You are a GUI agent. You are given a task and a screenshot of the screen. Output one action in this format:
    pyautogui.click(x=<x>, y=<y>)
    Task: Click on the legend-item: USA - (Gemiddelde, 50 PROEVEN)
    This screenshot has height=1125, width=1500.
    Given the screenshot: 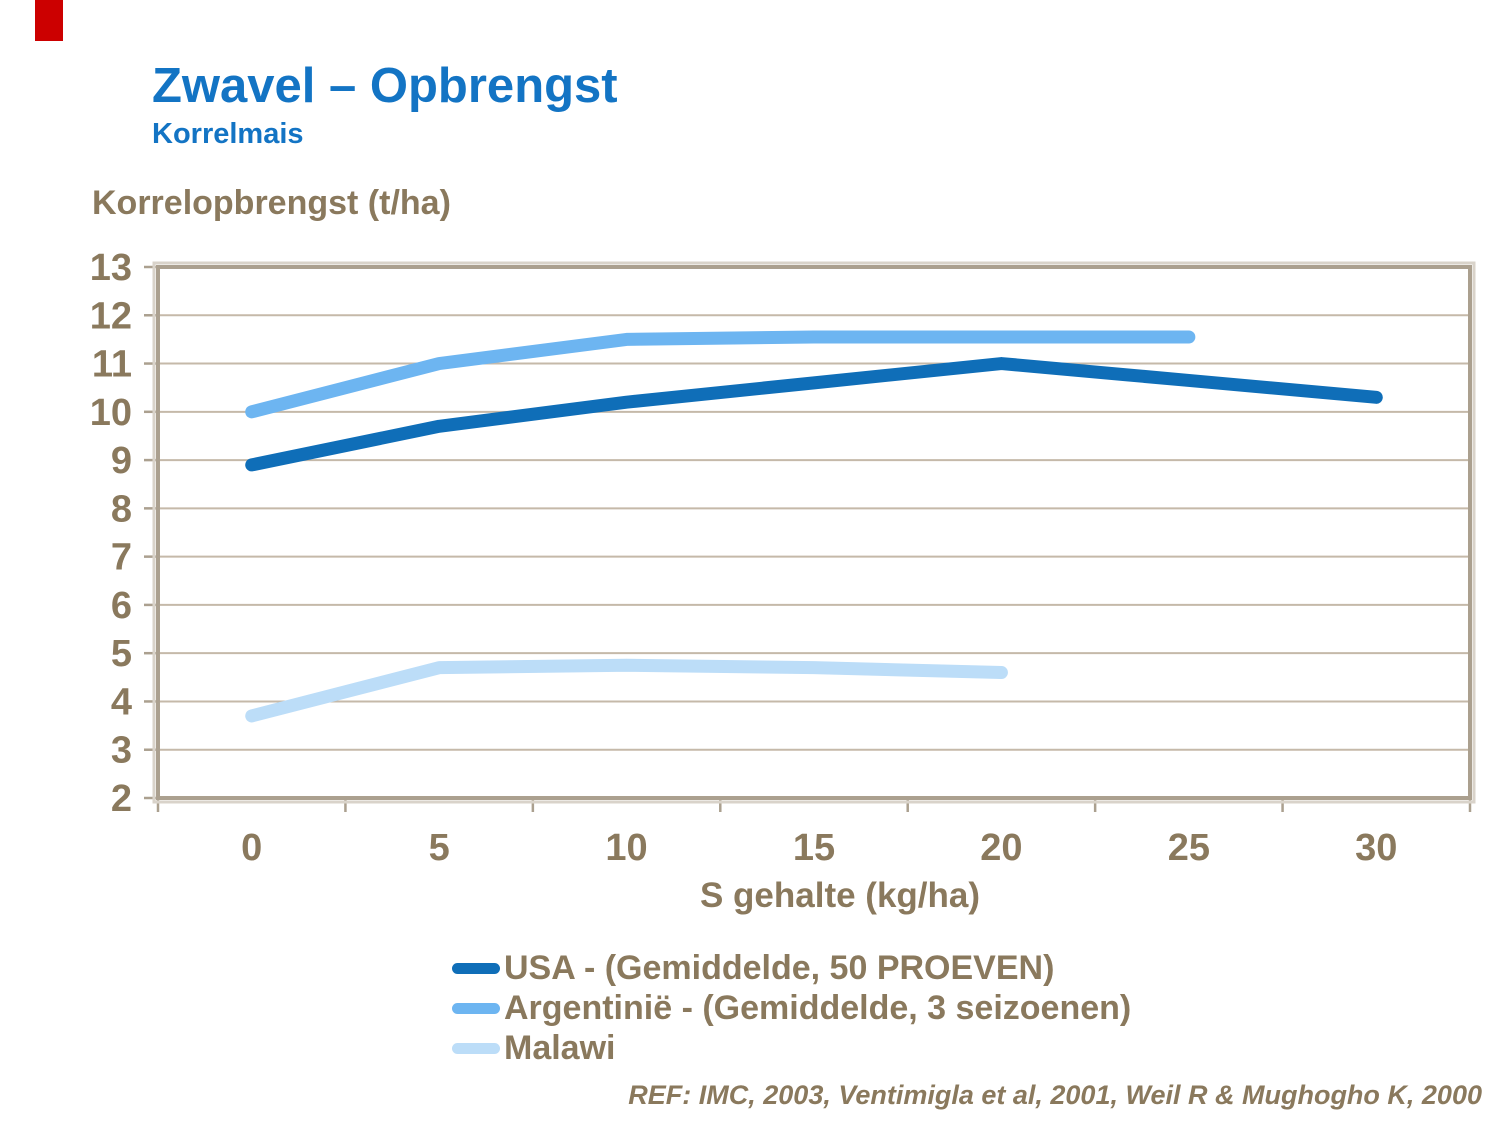 What is the action you would take?
    pyautogui.click(x=791, y=968)
    